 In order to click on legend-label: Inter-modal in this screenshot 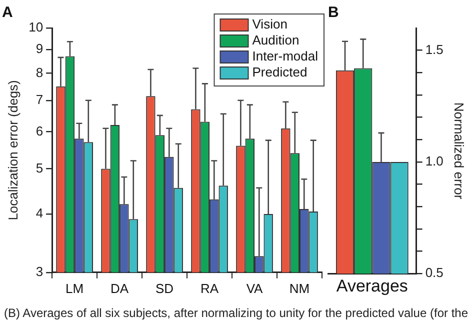, I will do `click(285, 56)`.